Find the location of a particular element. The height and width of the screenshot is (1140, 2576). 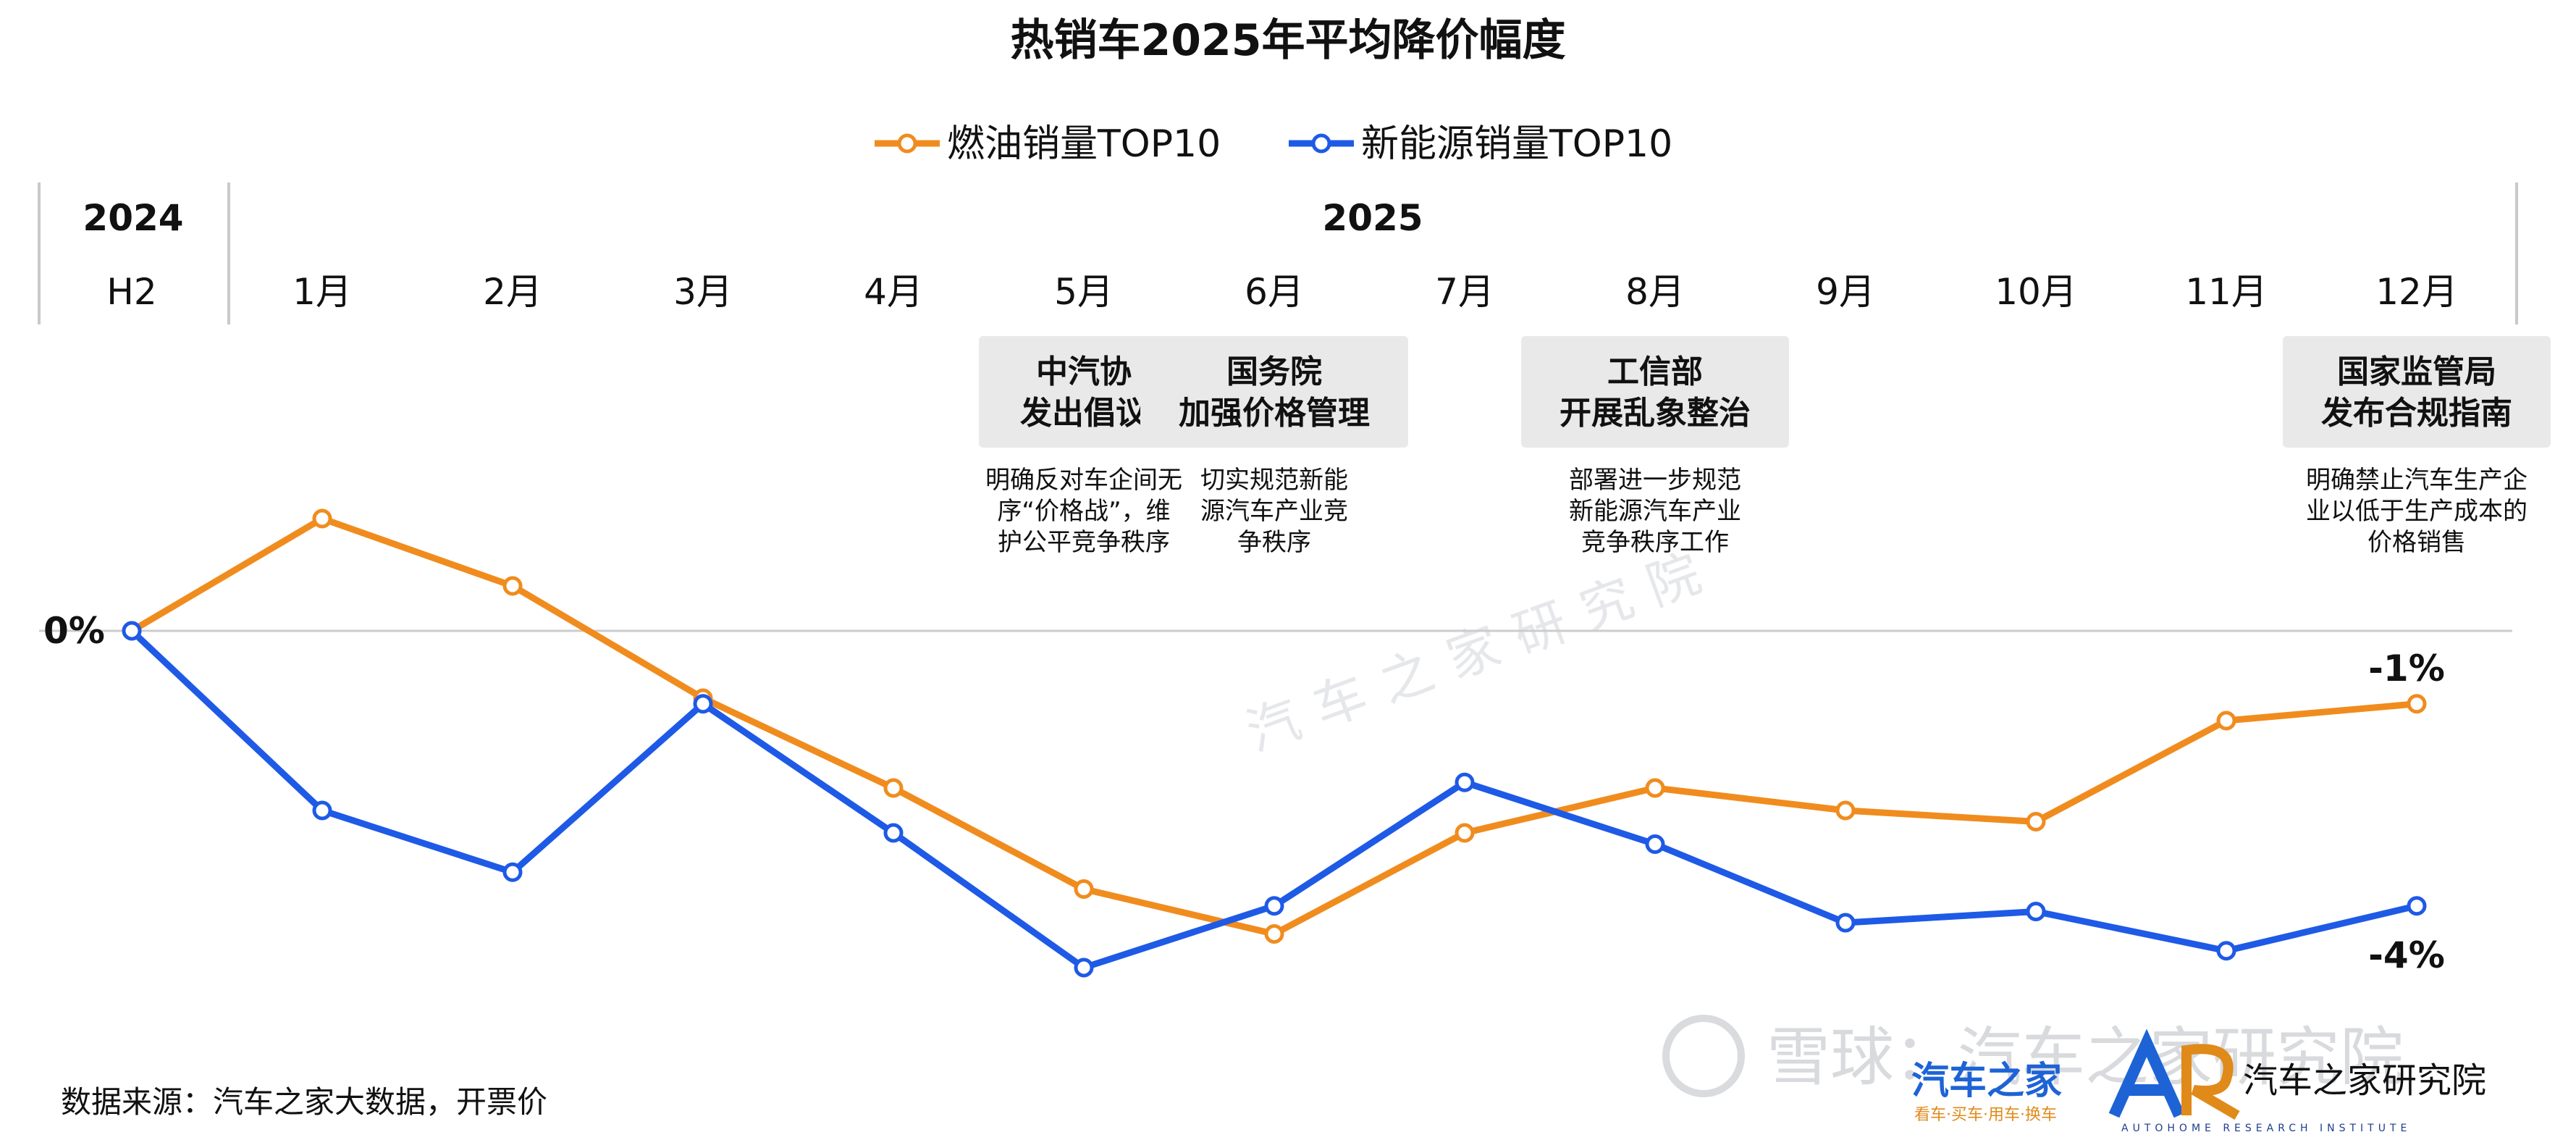

annotation-desc: 价格销售 is located at coordinates (2416, 542).